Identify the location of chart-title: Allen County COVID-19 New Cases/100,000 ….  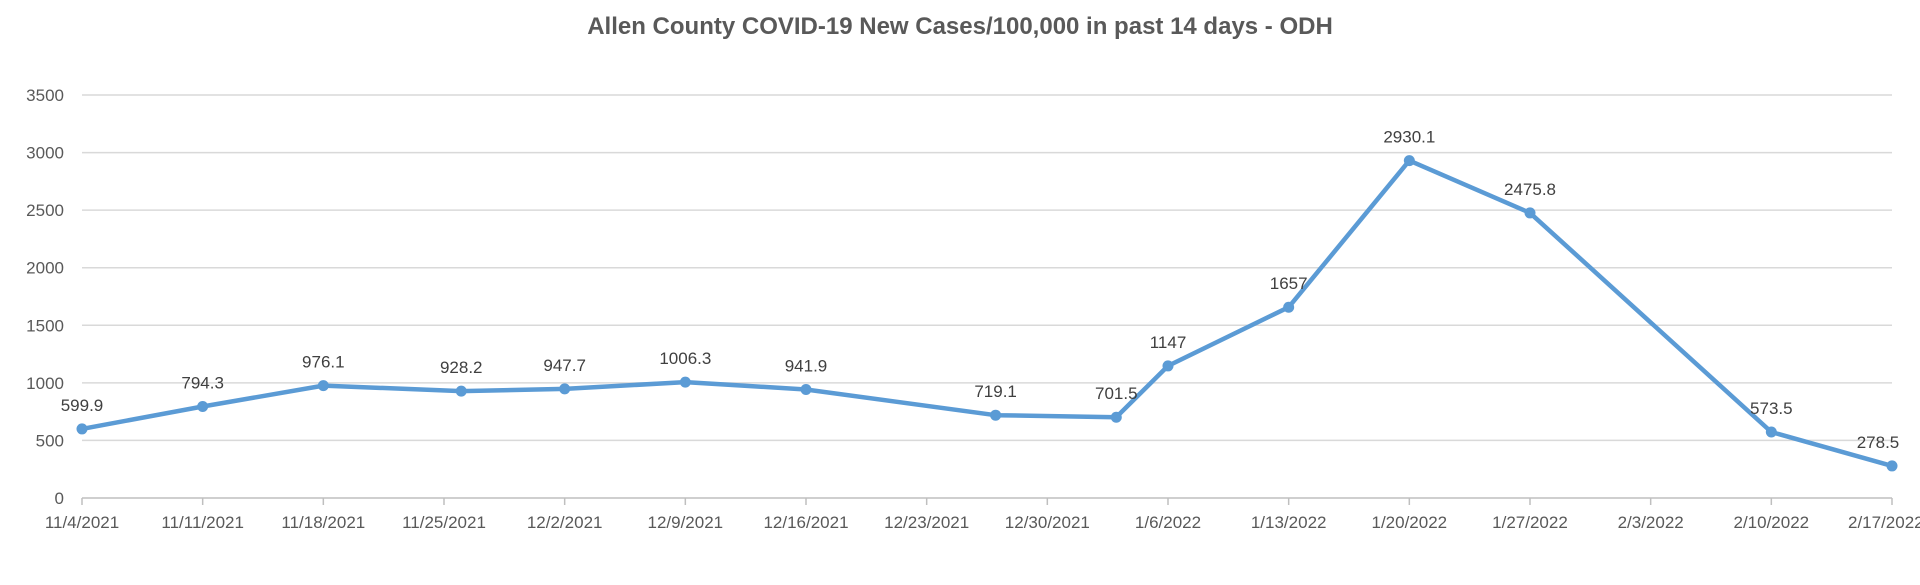
(960, 26).